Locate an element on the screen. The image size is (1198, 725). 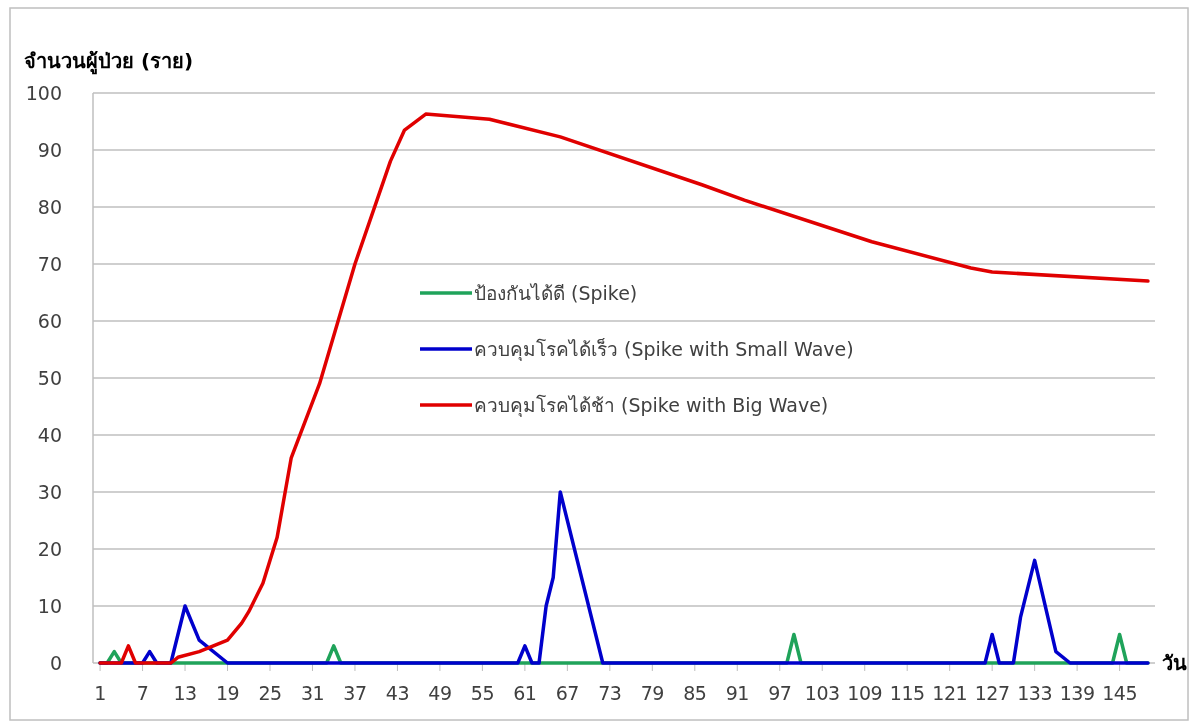
x-tick-label: 1 is located at coordinates (100, 693).